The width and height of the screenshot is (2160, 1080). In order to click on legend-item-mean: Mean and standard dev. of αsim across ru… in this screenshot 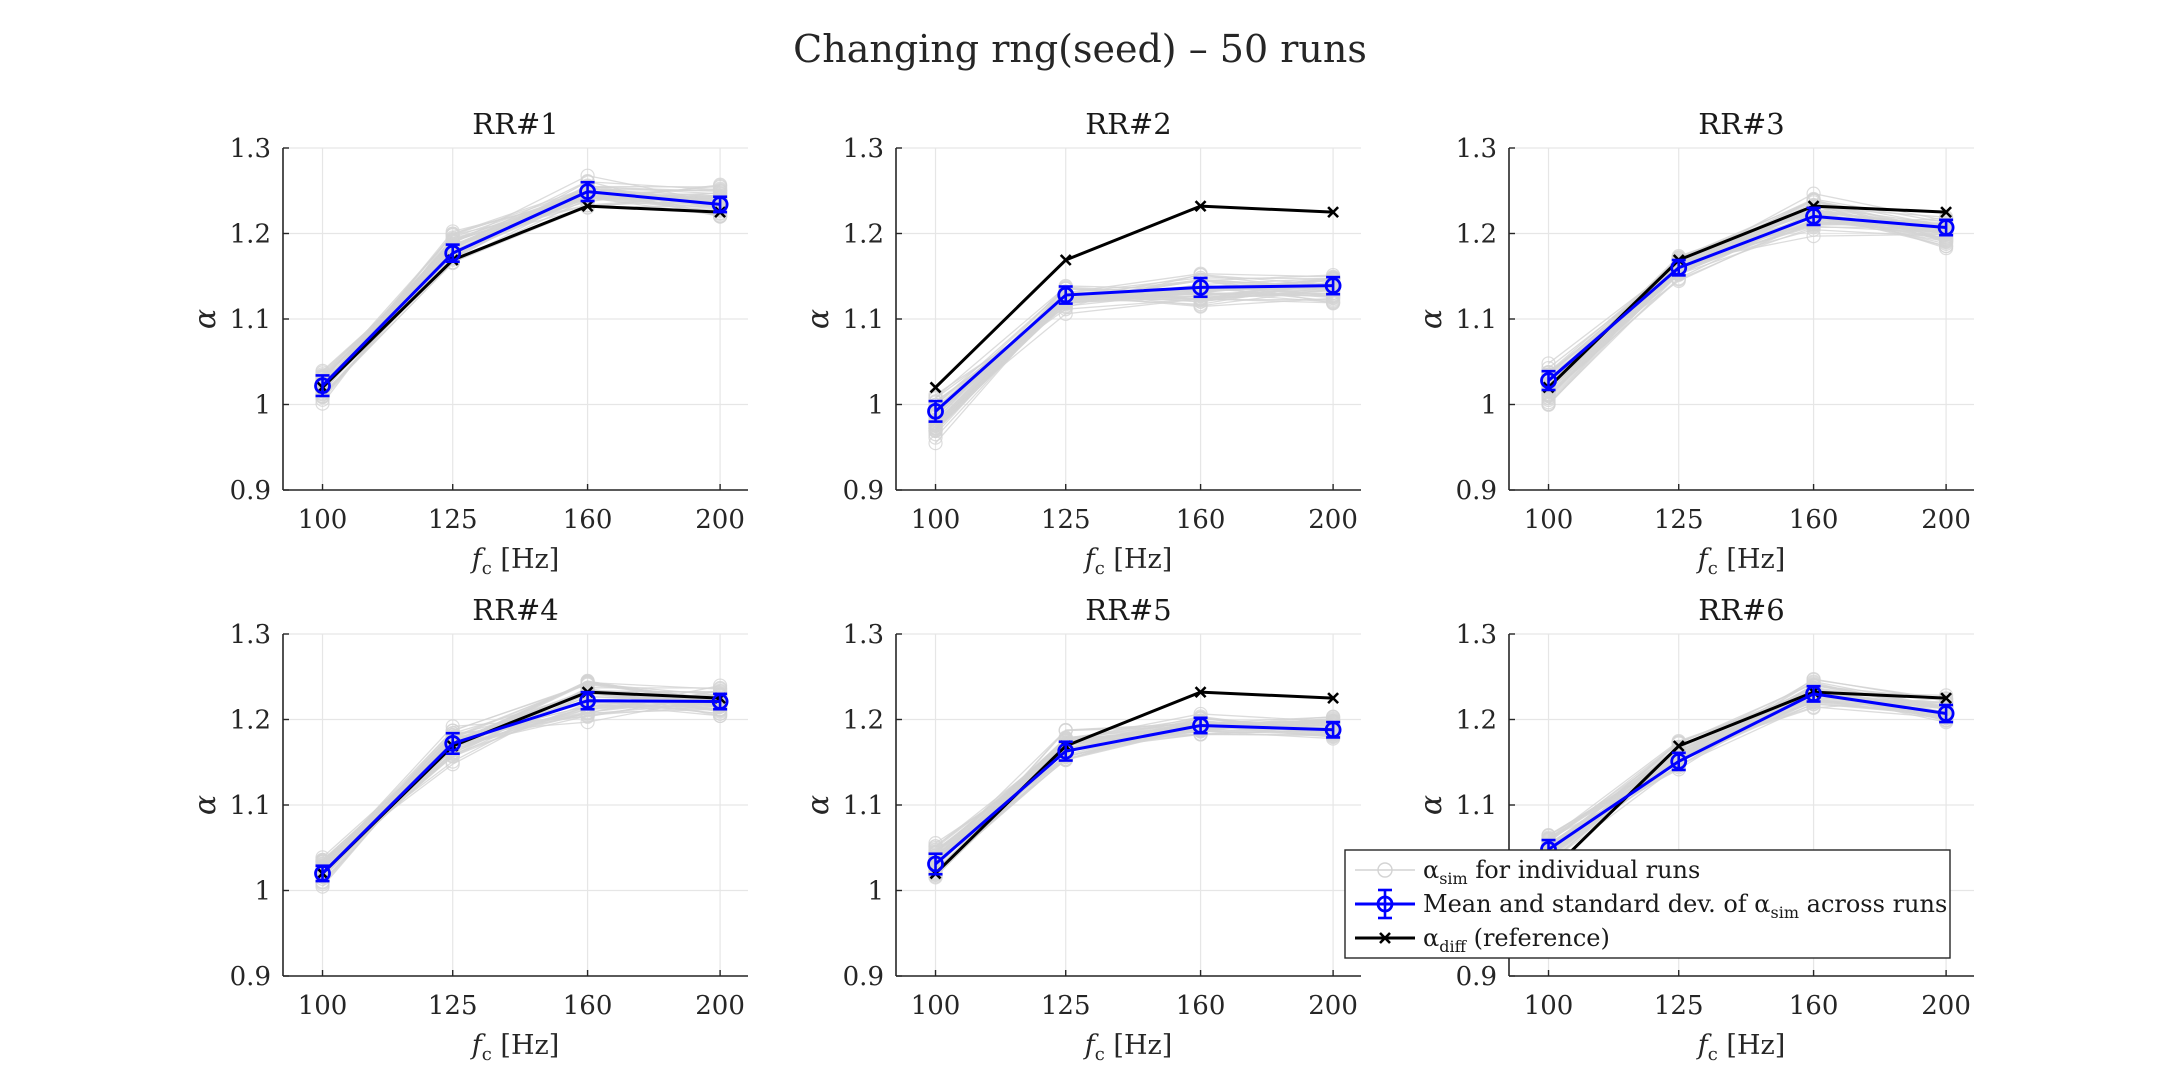, I will do `click(1651, 905)`.